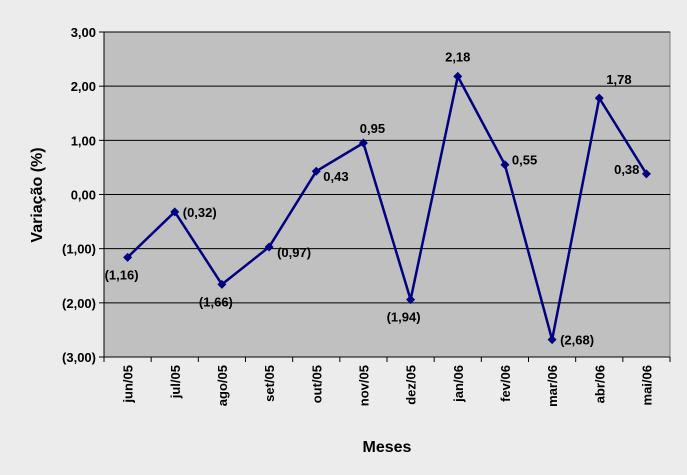 This screenshot has height=475, width=687. What do you see at coordinates (79, 249) in the screenshot?
I see `y-tick-label: (1,00)` at bounding box center [79, 249].